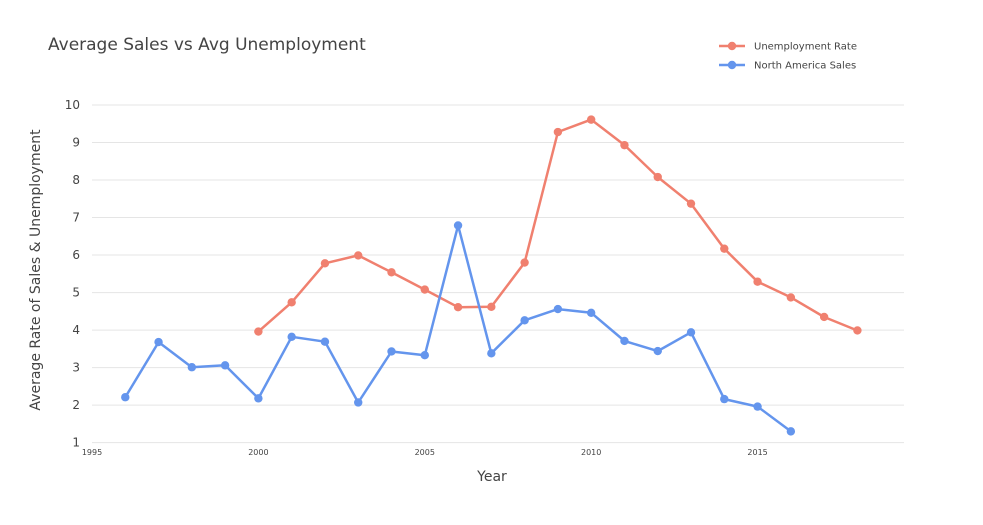 The width and height of the screenshot is (983, 525). Describe the element at coordinates (72, 105) in the screenshot. I see `y-tick-label: 10` at that location.